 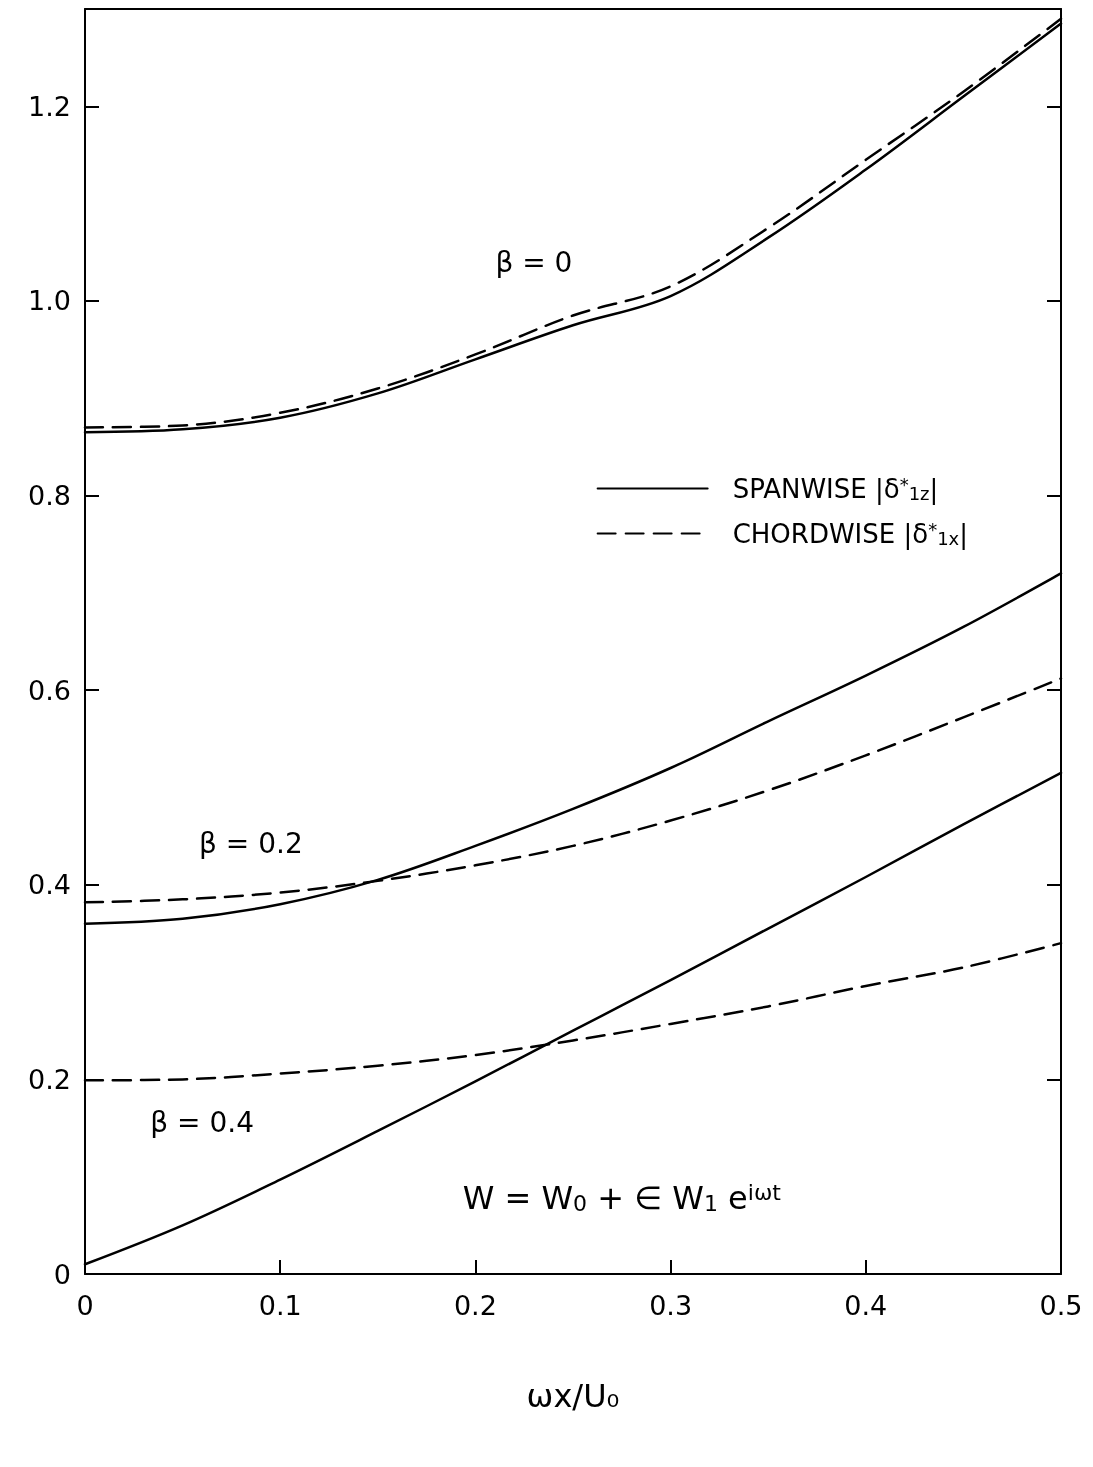 What do you see at coordinates (671, 1305) in the screenshot?
I see `x-tick-label: 0.3` at bounding box center [671, 1305].